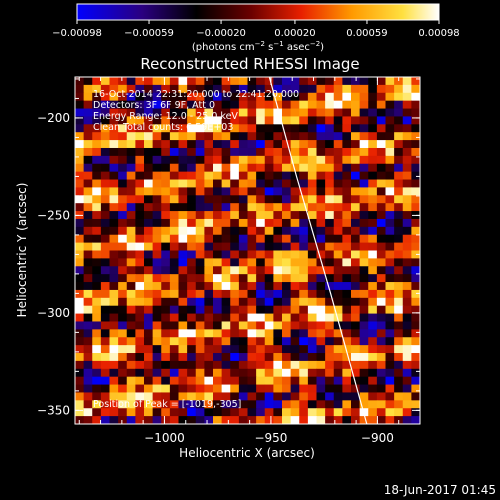  Describe the element at coordinates (167, 404) in the screenshot. I see `annotation-peak: Position of Peak = [-1019,-305]` at that location.